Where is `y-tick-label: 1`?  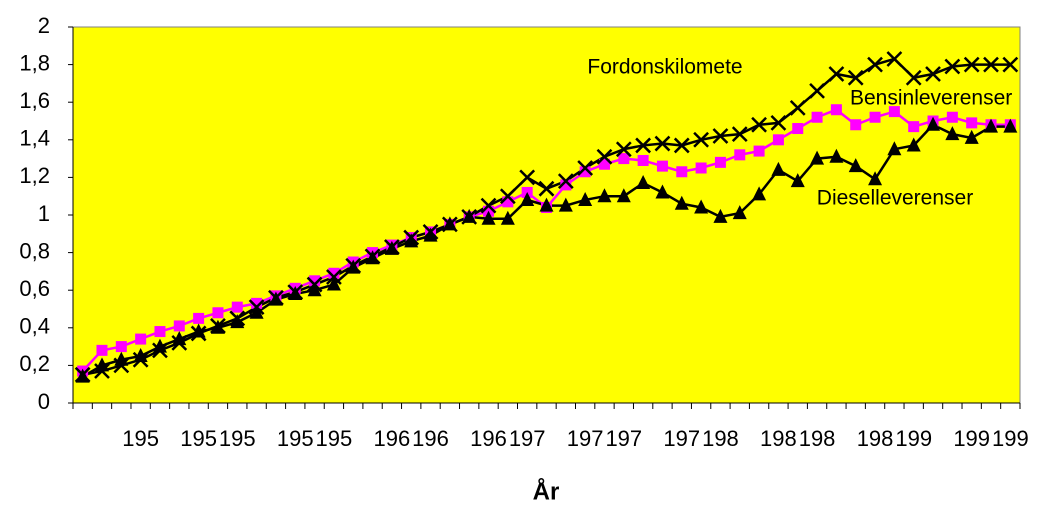 y-tick-label: 1 is located at coordinates (44, 213).